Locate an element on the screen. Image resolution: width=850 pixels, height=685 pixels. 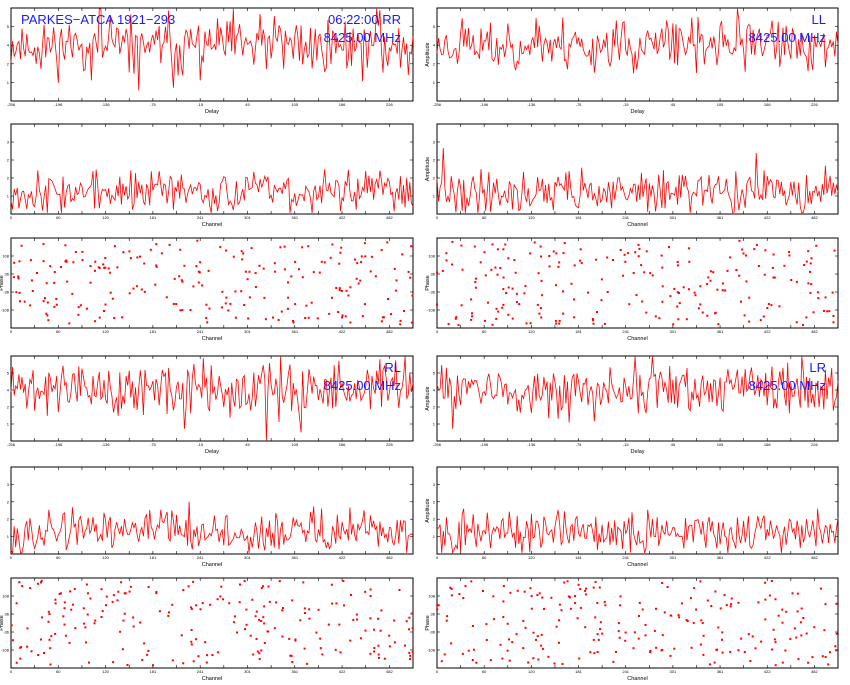
y-tick-label: 1 is located at coordinates (8, 536).